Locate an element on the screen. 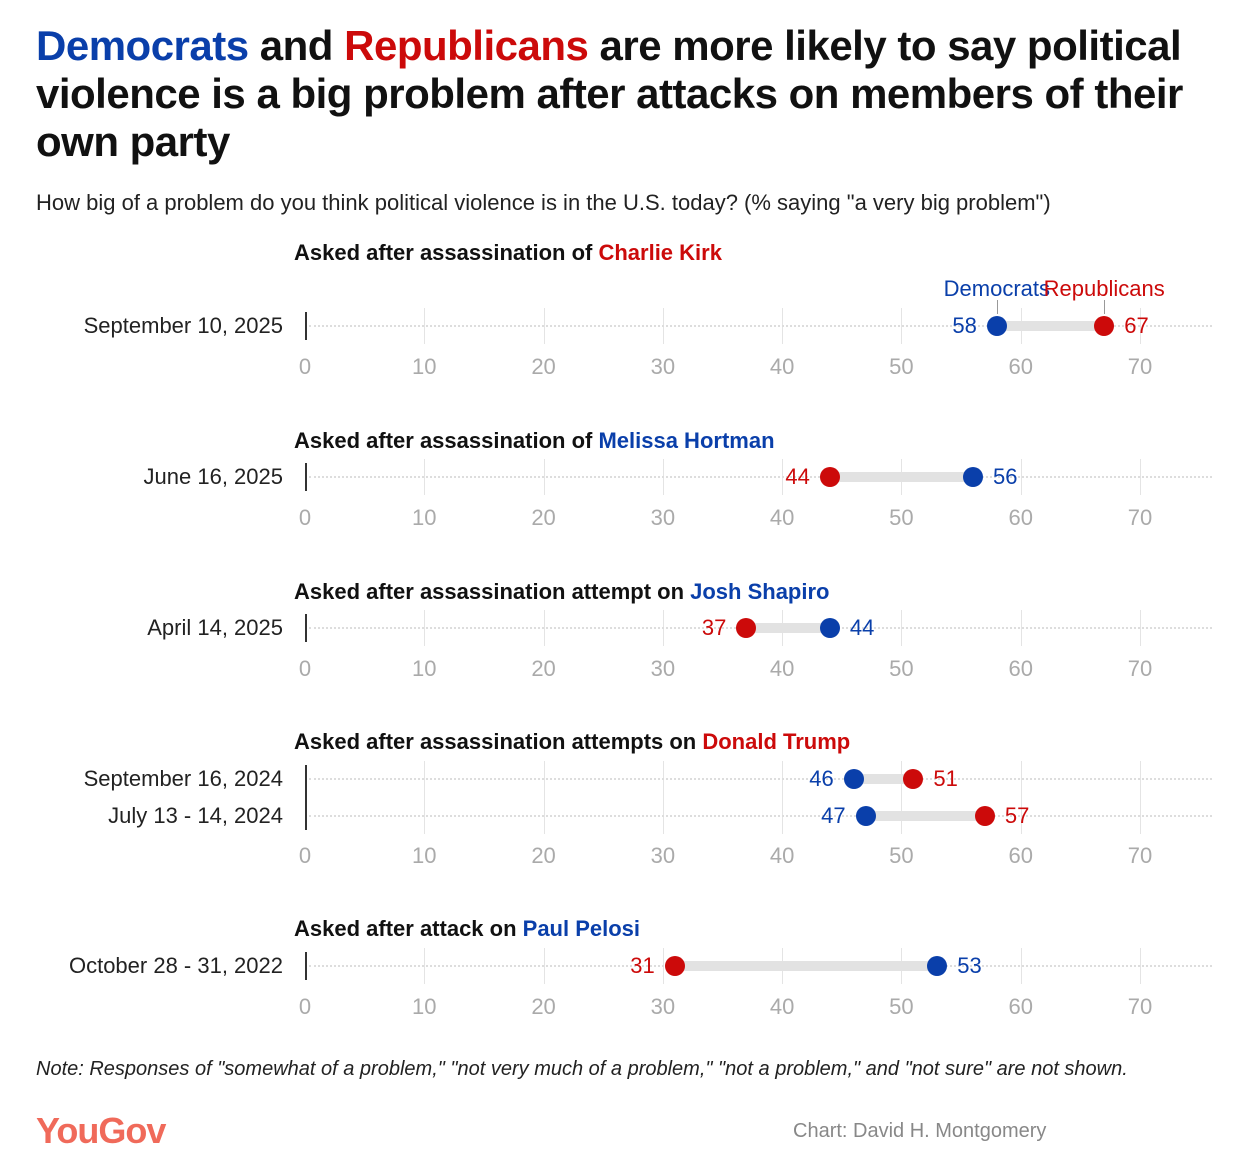 The height and width of the screenshot is (1170, 1253). rep-value-label: 51 is located at coordinates (945, 778).